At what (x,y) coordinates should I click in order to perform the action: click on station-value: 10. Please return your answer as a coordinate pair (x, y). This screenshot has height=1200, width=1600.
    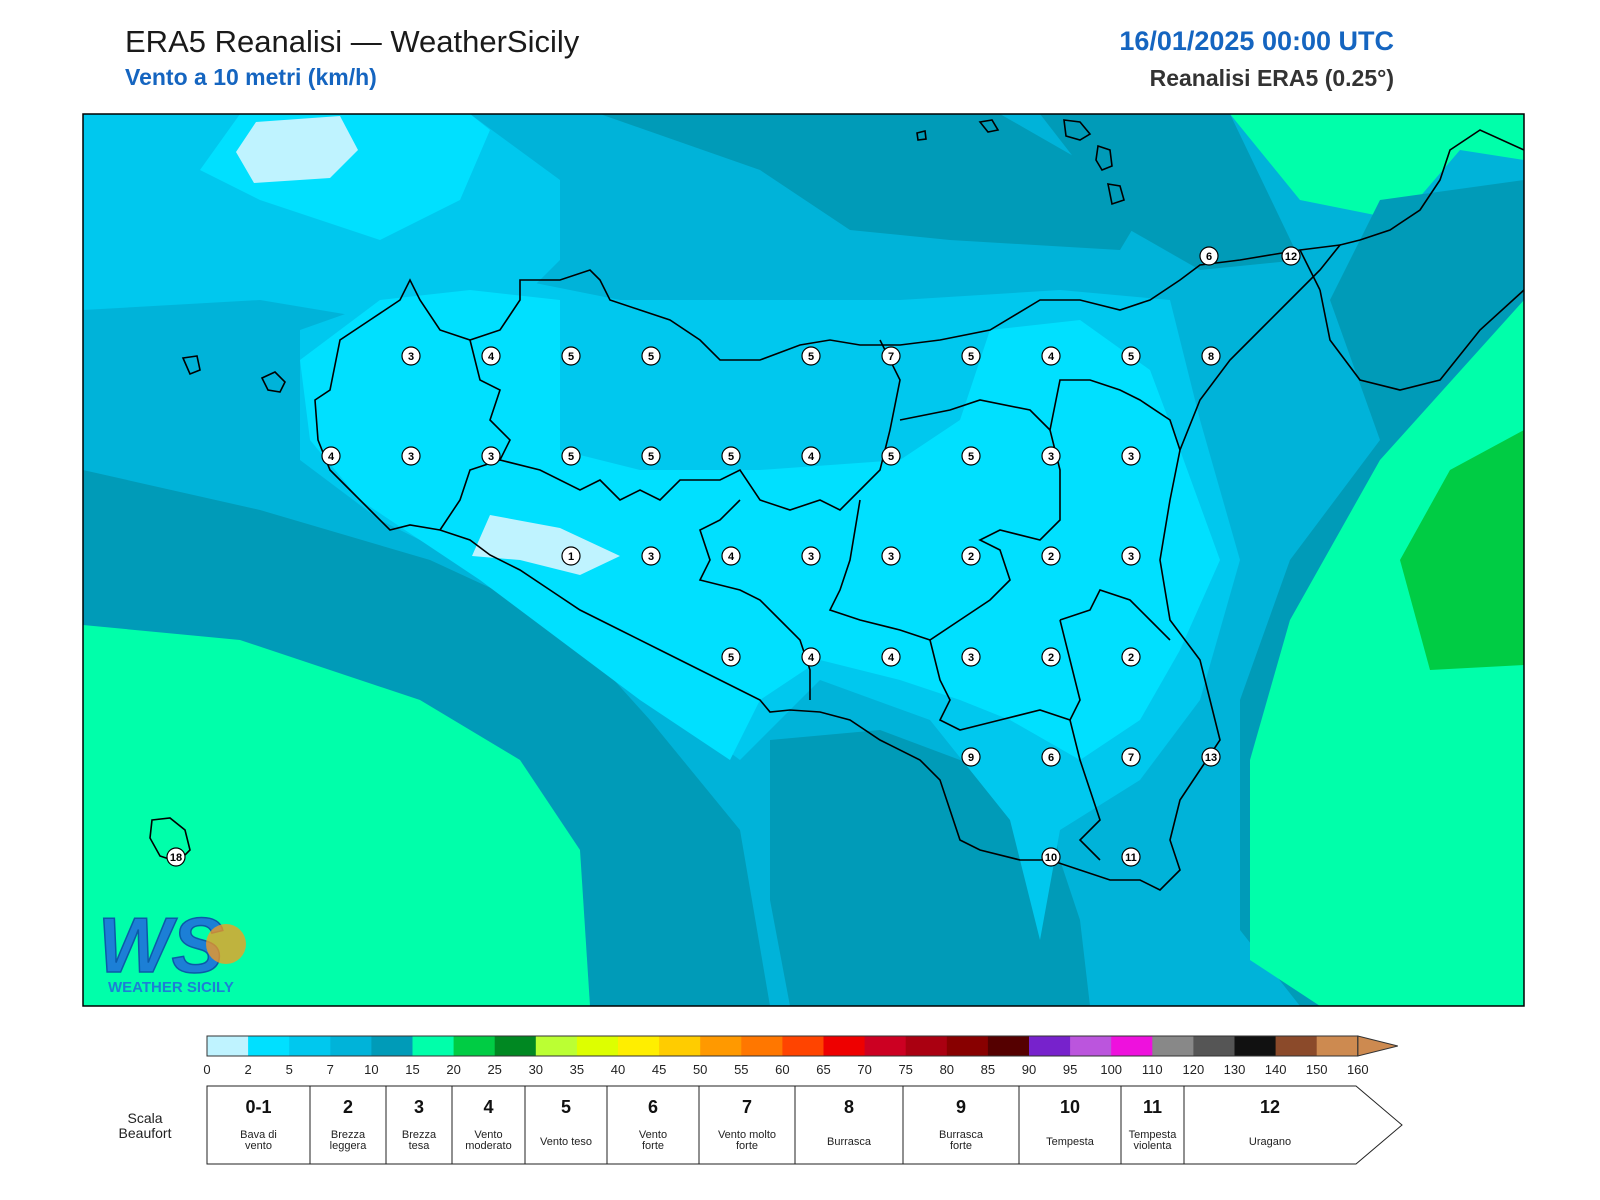
    Looking at the image, I should click on (1051, 858).